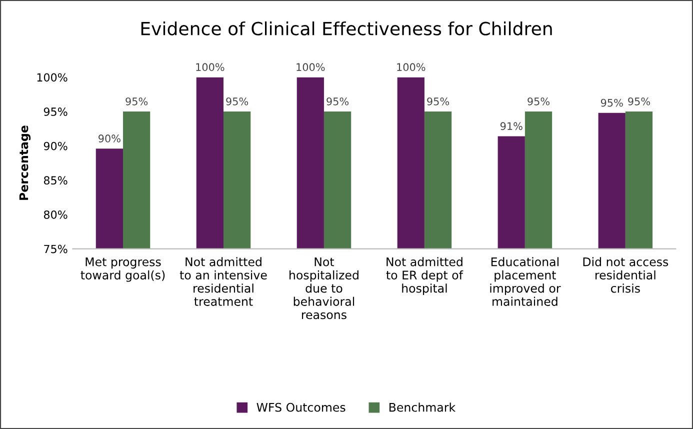 This screenshot has height=429, width=693. Describe the element at coordinates (223, 281) in the screenshot. I see `x-tick-label: Not admitted to an intensive residential treatment` at that location.